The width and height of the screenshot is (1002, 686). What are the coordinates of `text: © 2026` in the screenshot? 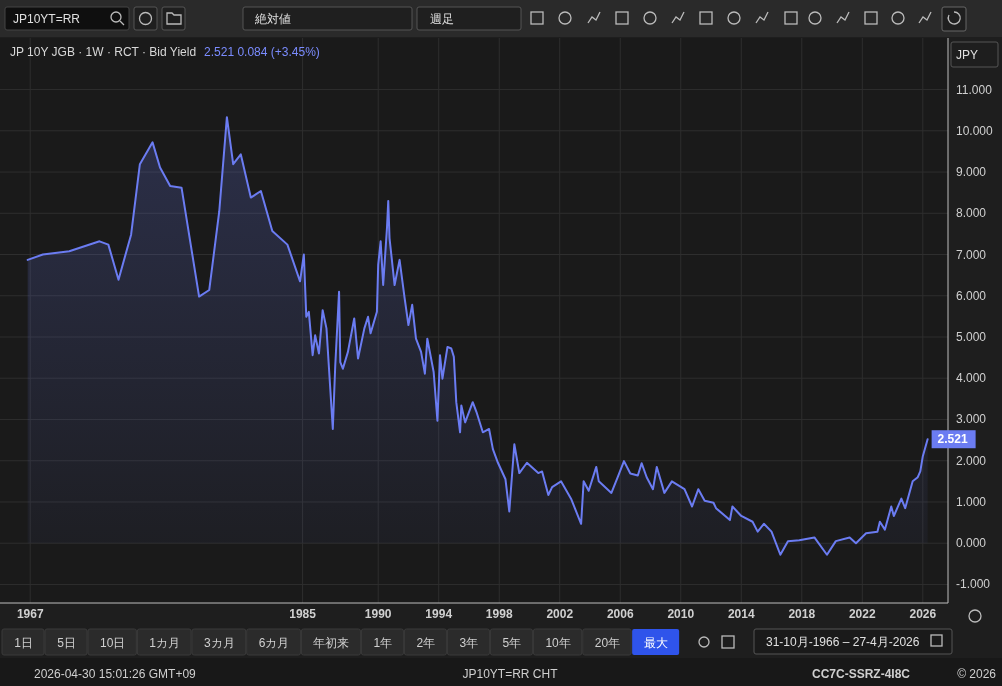 It's located at (977, 674).